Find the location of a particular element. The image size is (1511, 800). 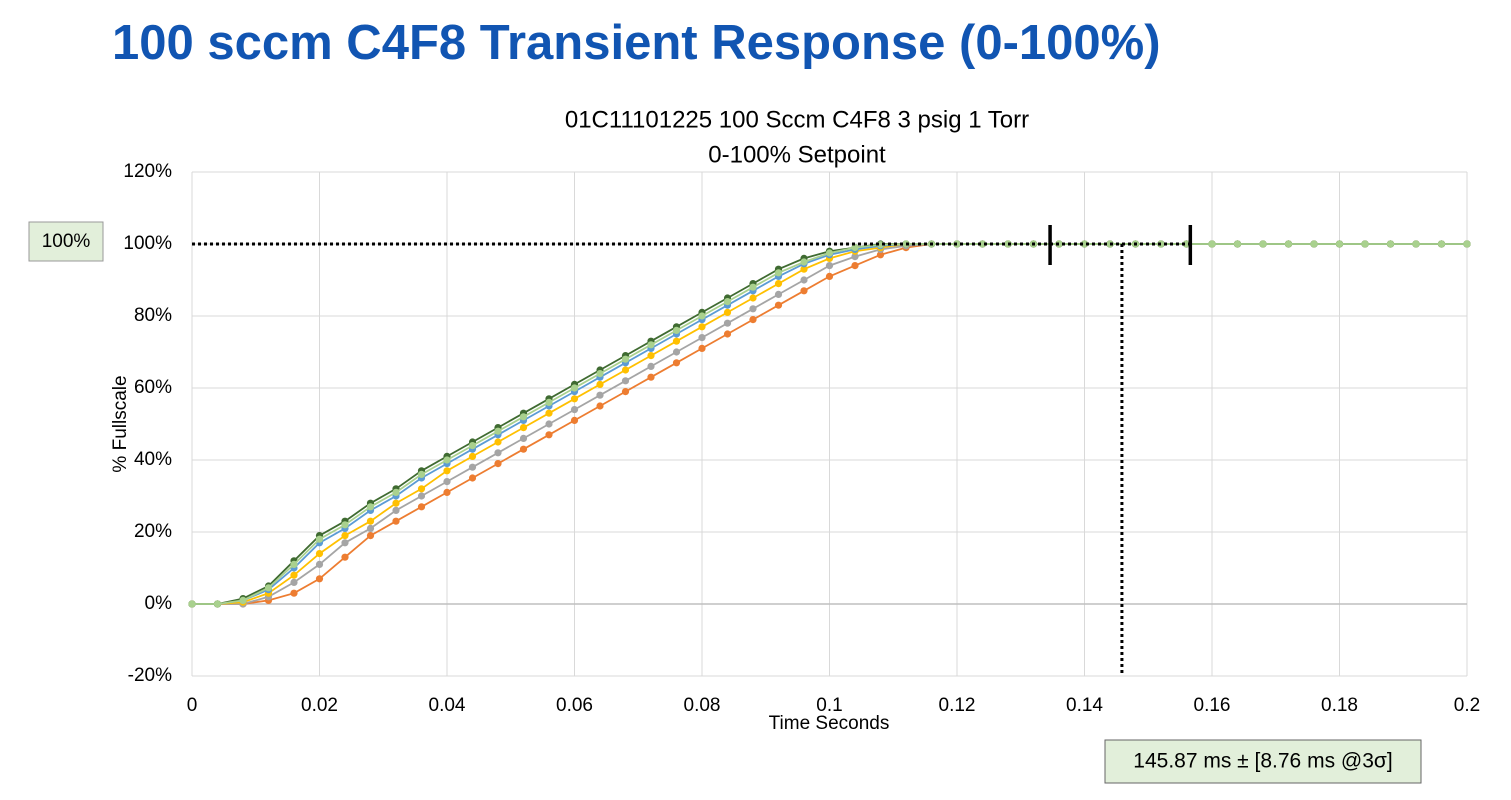

x-tick-label: 0.08 is located at coordinates (702, 705).